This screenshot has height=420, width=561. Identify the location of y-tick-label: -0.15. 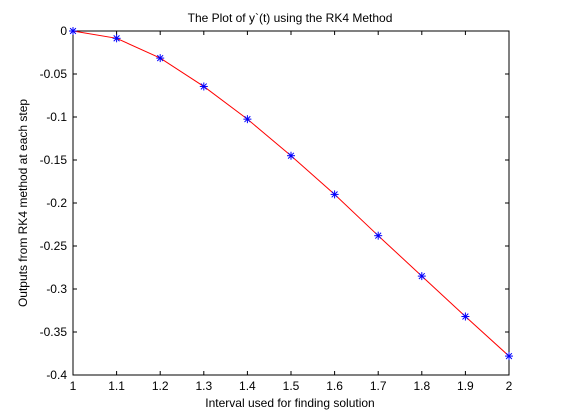
(54, 160).